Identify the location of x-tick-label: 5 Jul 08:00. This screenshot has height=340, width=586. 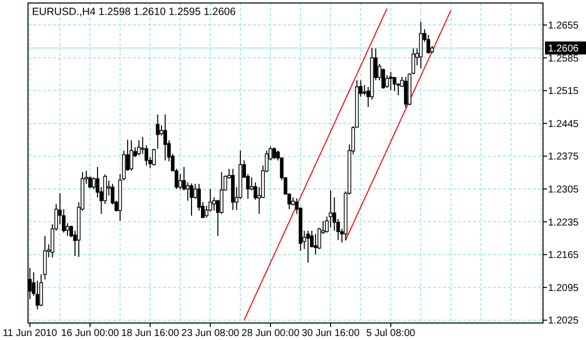
(391, 333).